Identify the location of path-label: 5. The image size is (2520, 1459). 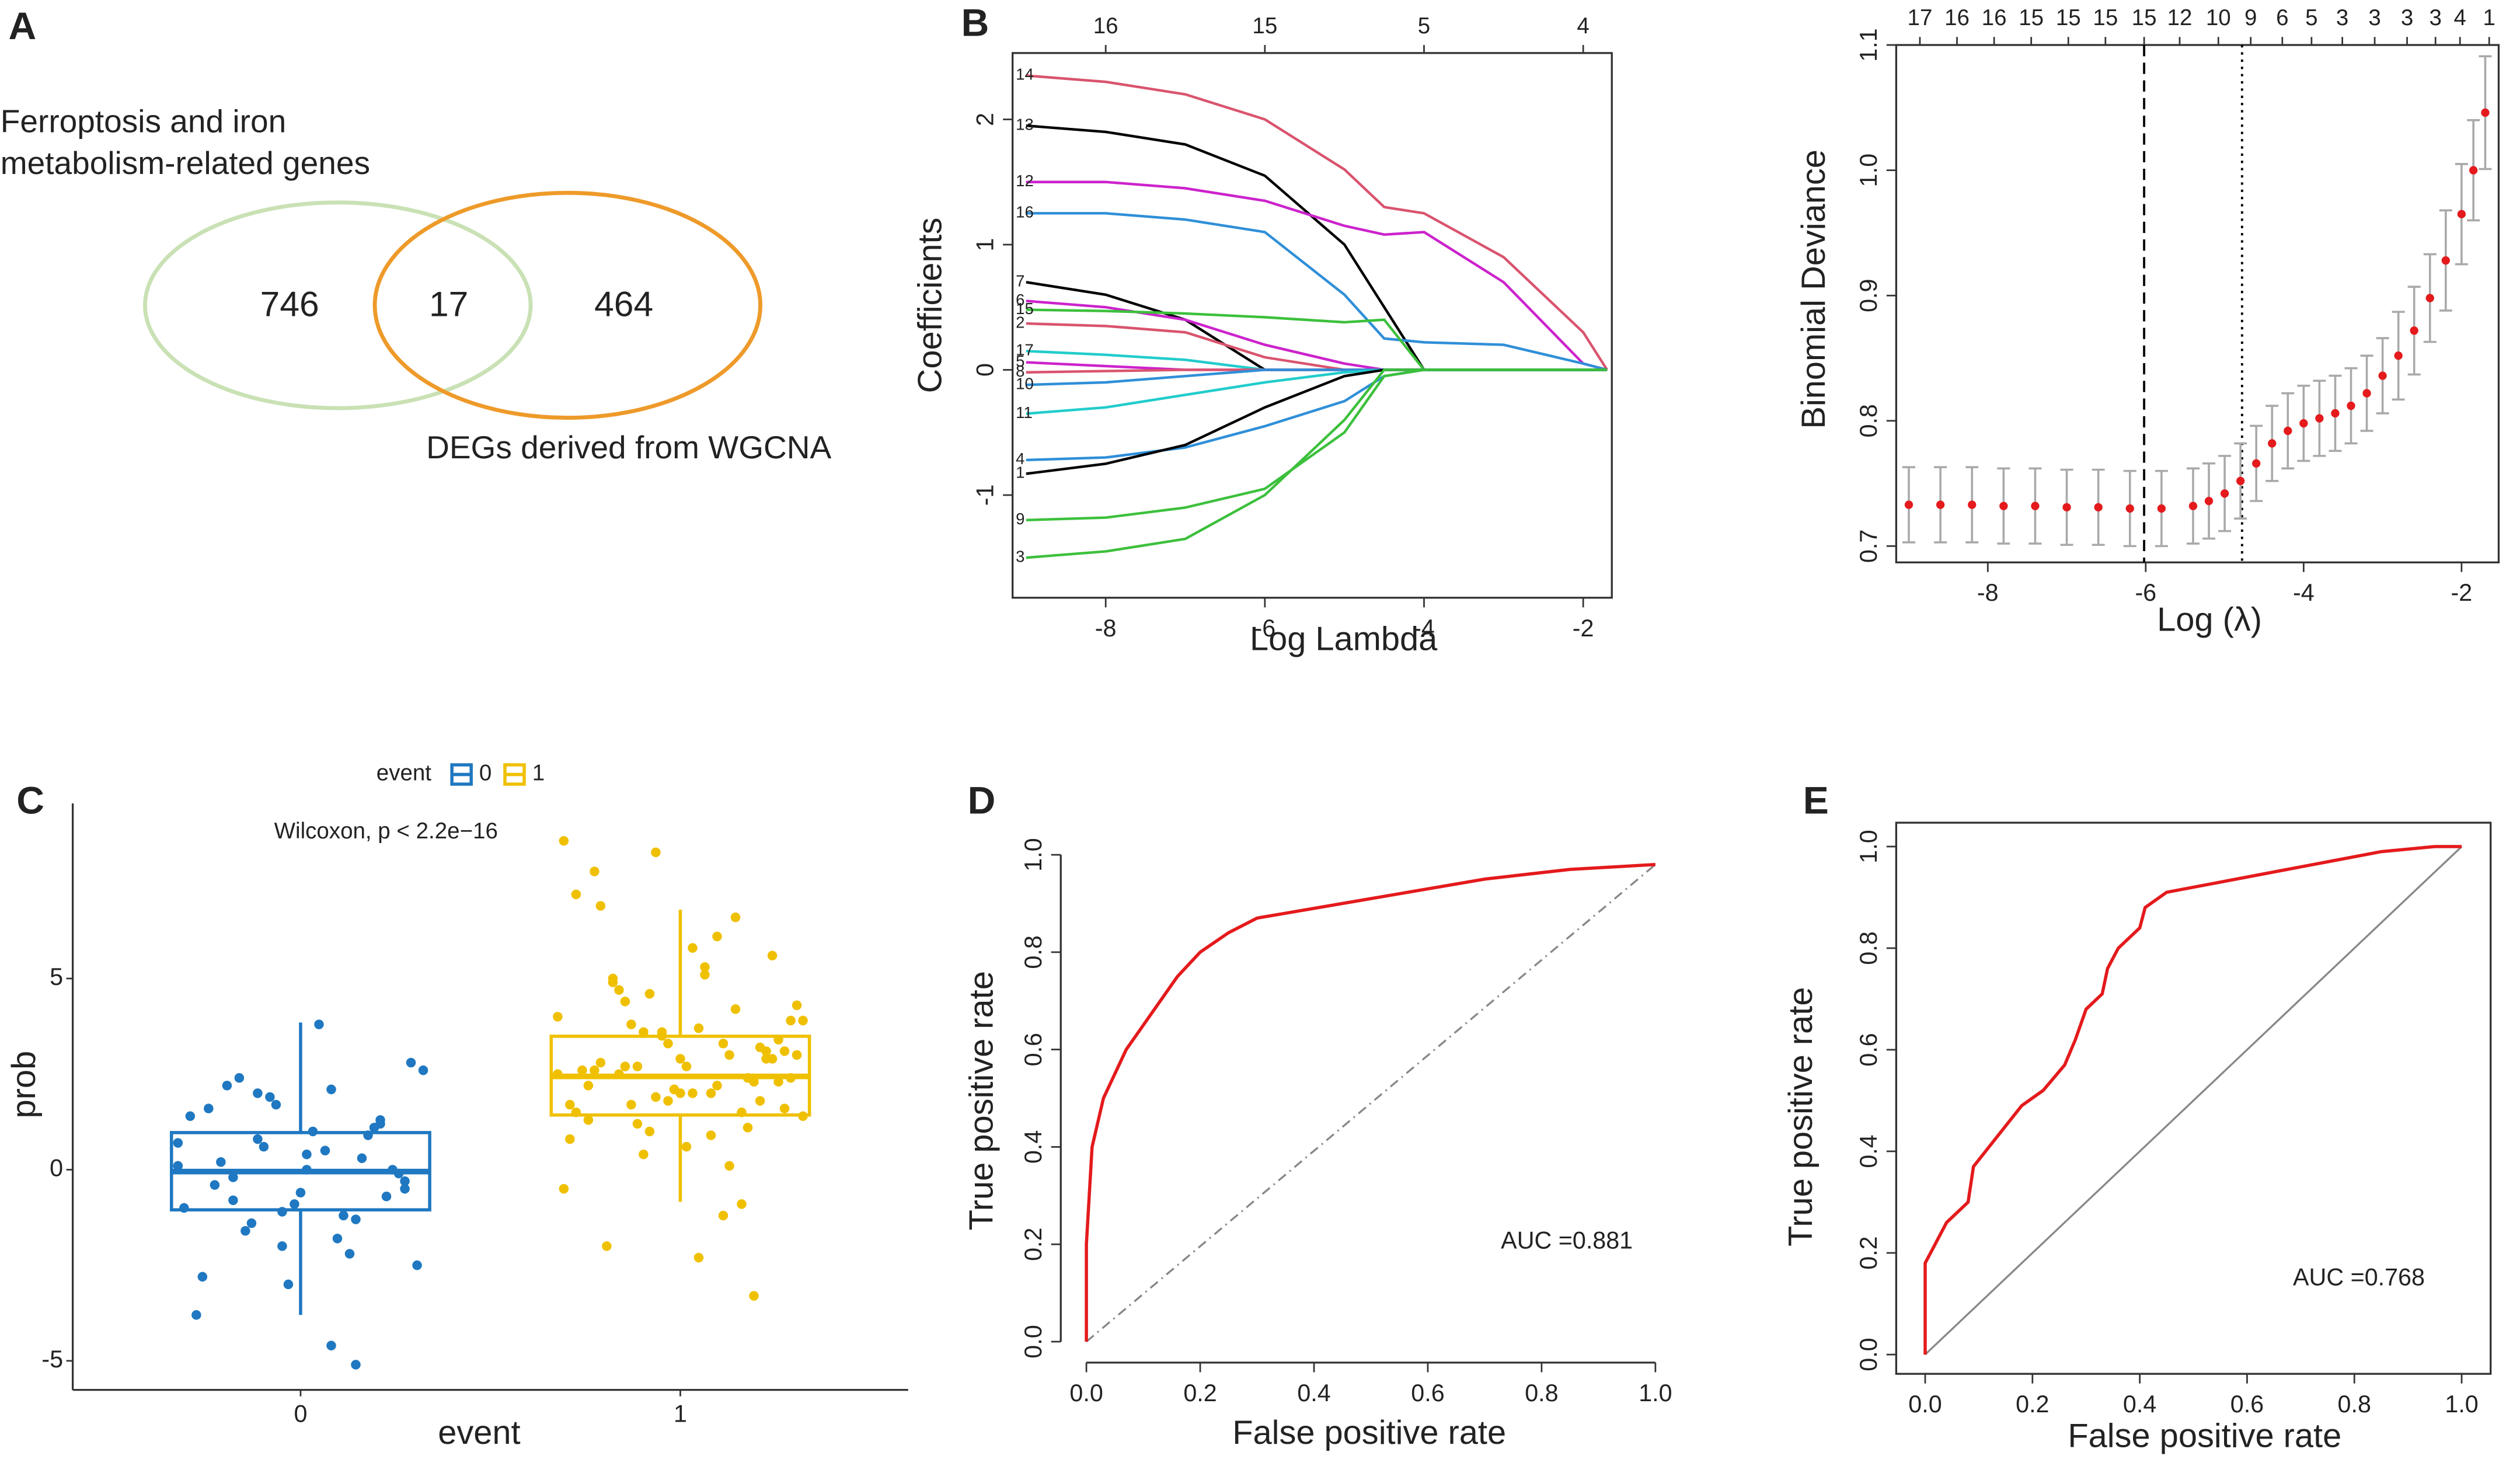
(1020, 361).